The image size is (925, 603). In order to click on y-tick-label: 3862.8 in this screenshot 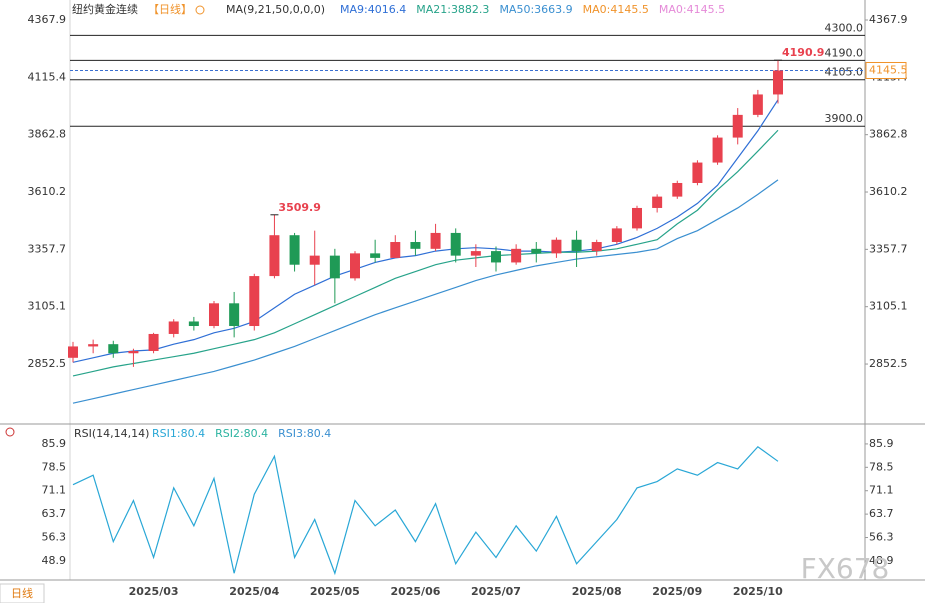, I will do `click(47, 134)`.